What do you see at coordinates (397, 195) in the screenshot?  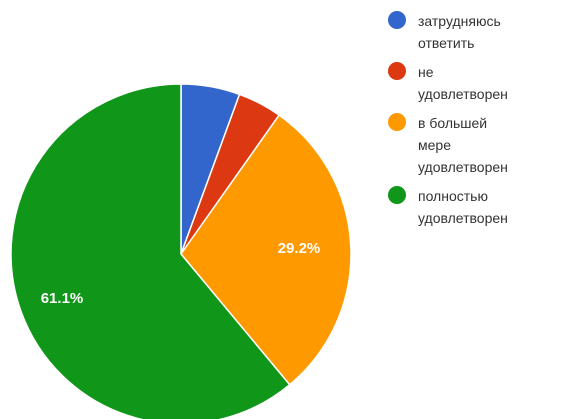 I see `legend-swatch-green` at bounding box center [397, 195].